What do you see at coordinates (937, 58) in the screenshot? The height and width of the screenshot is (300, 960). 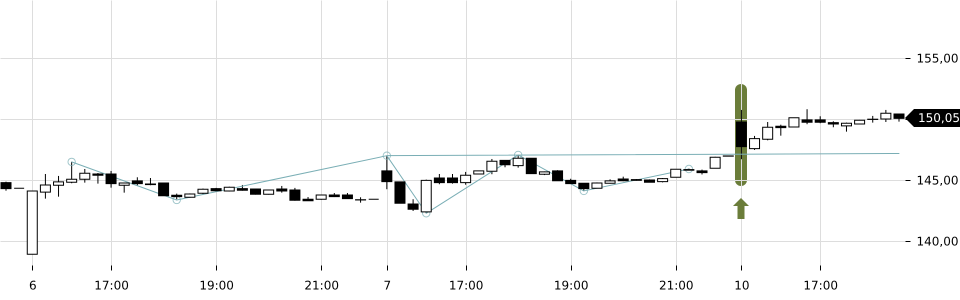 I see `y-tick-label: 155,00` at bounding box center [937, 58].